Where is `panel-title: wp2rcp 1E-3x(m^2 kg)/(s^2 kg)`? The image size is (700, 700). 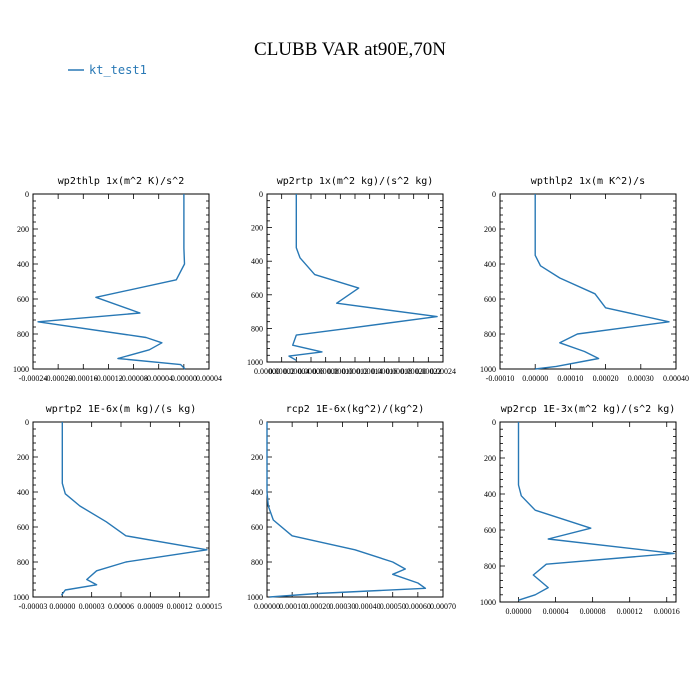
panel-title: wp2rcp 1E-3x(m^2 kg)/(s^2 kg) is located at coordinates (588, 409).